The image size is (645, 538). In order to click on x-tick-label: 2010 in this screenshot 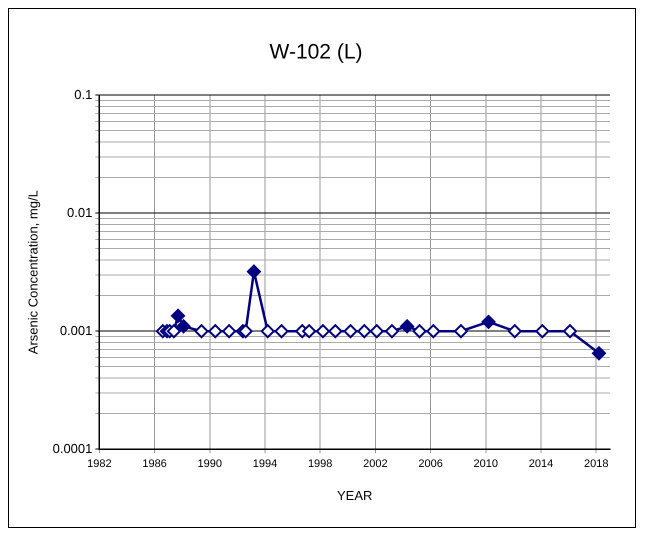, I will do `click(486, 464)`.